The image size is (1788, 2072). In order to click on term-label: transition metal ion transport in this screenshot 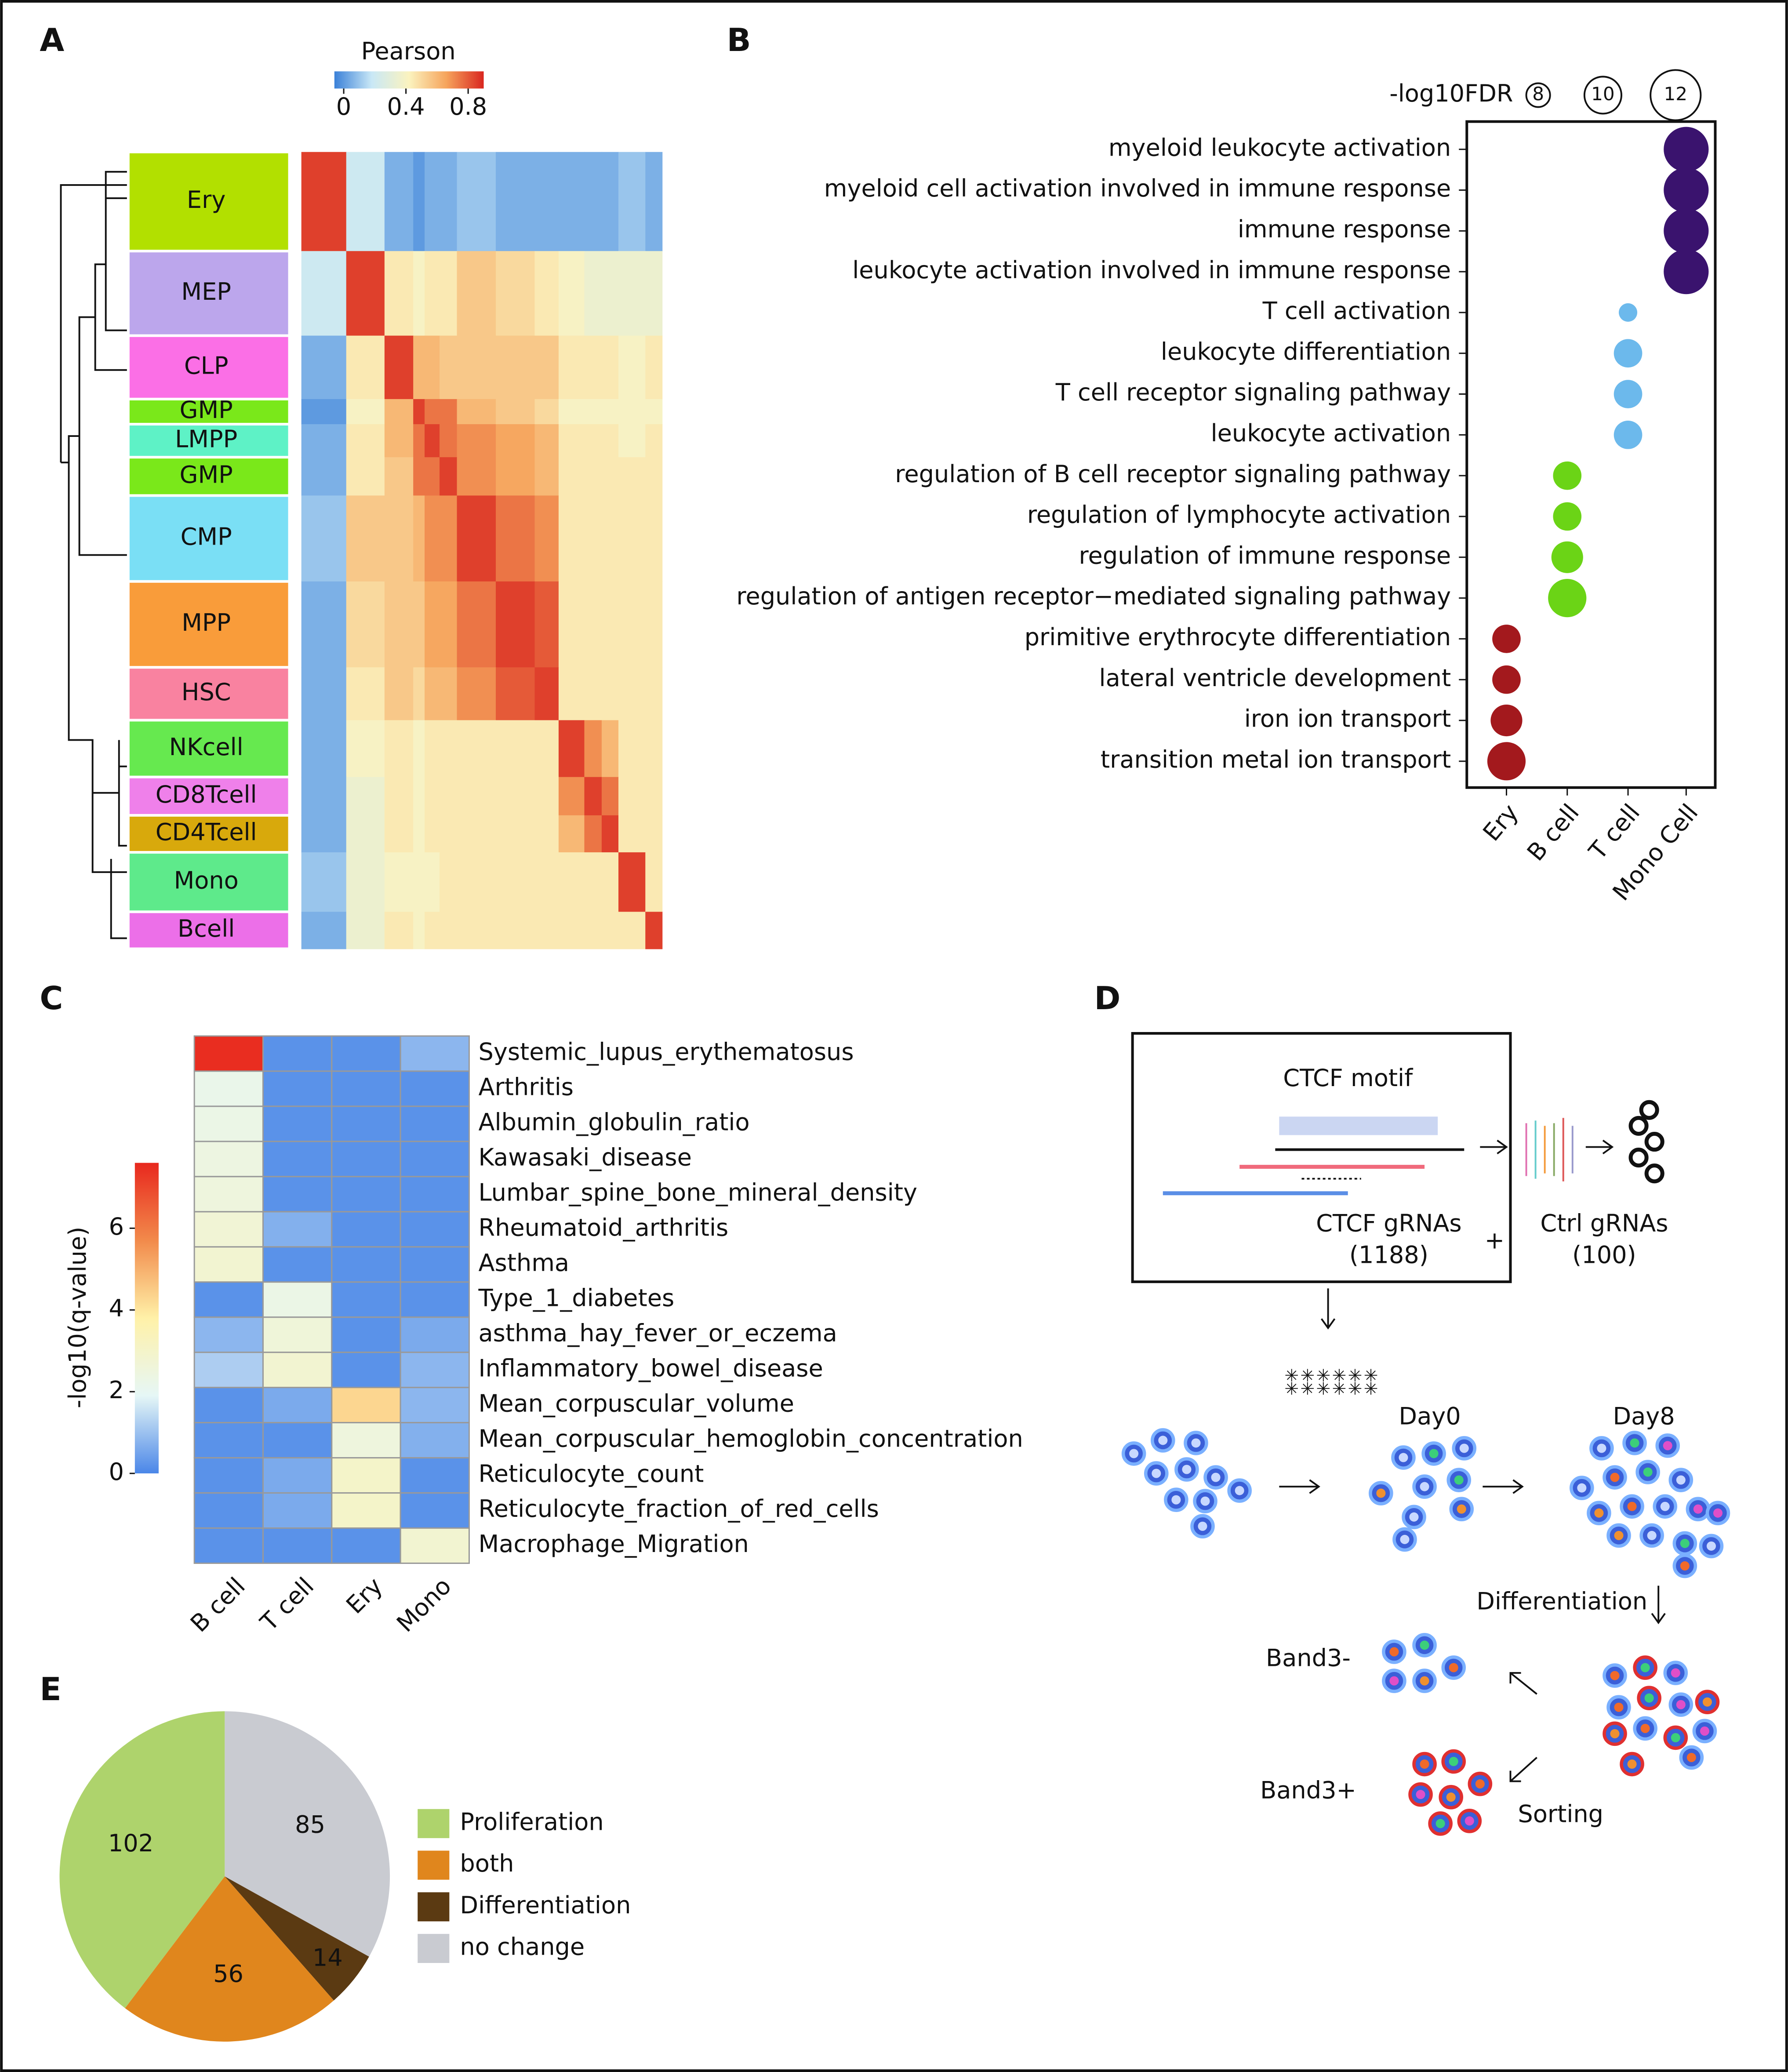, I will do `click(1276, 759)`.